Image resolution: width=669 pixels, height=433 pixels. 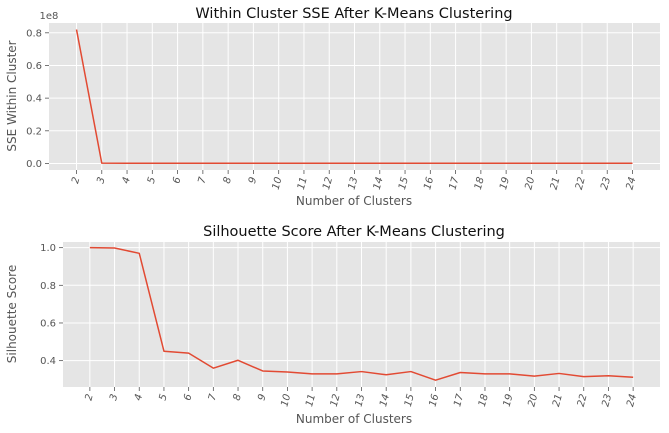 I want to click on silhouette-x-tick-label: 2, so click(x=89, y=397).